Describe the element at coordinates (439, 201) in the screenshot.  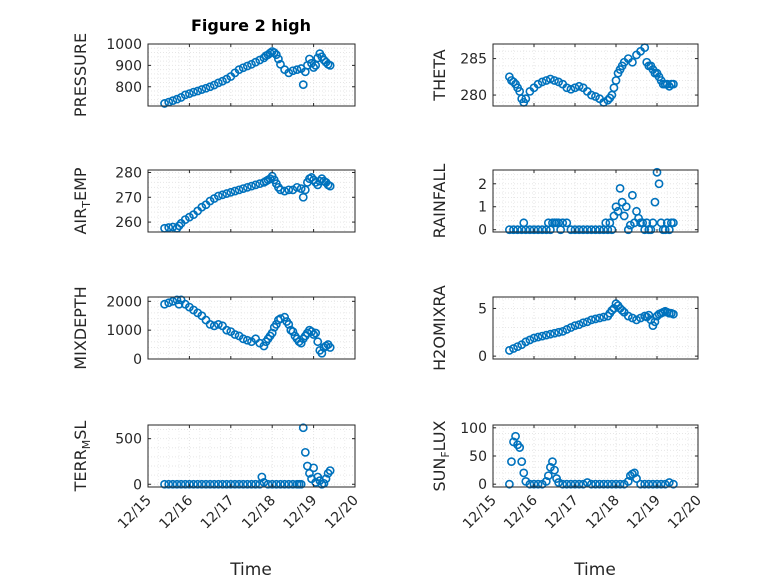
I see `y-axis-label: RAINFALL` at that location.